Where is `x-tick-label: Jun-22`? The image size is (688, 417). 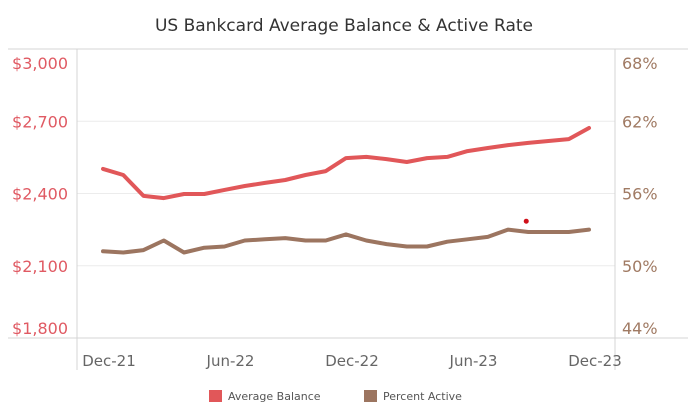 x-tick-label: Jun-22 is located at coordinates (230, 361).